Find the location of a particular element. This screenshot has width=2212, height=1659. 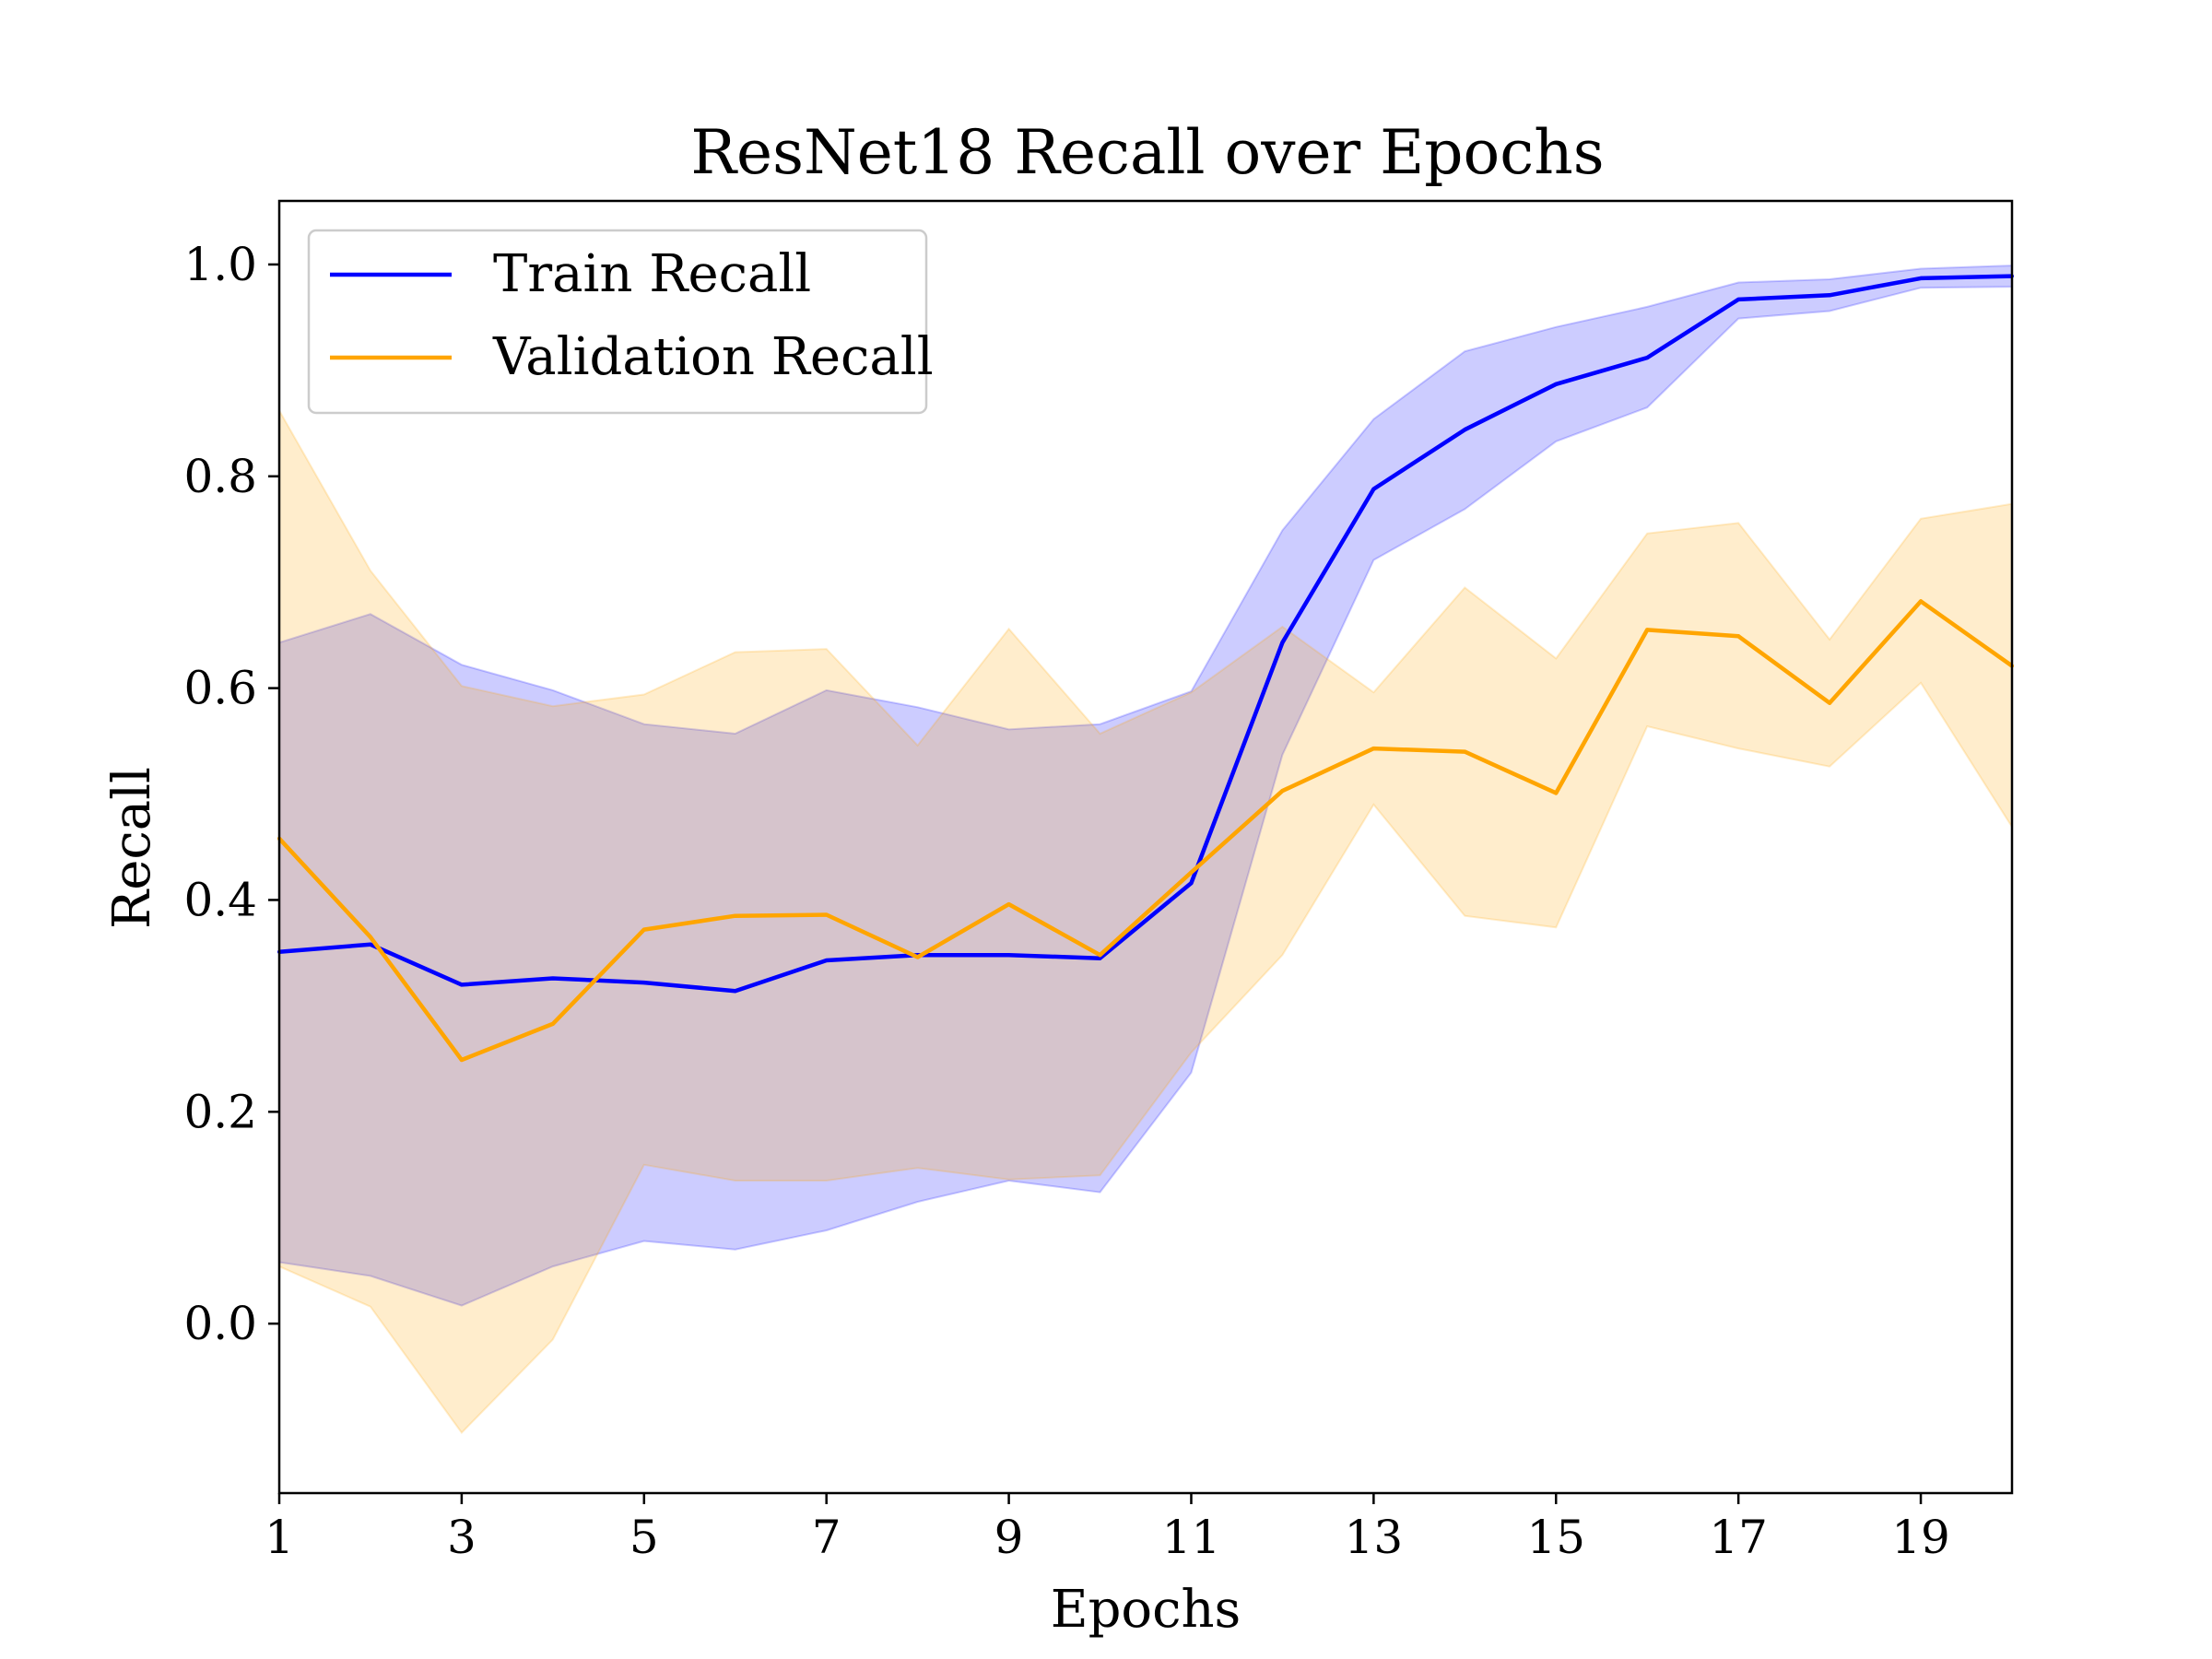

x-tick-label: 15 is located at coordinates (1555, 1537).